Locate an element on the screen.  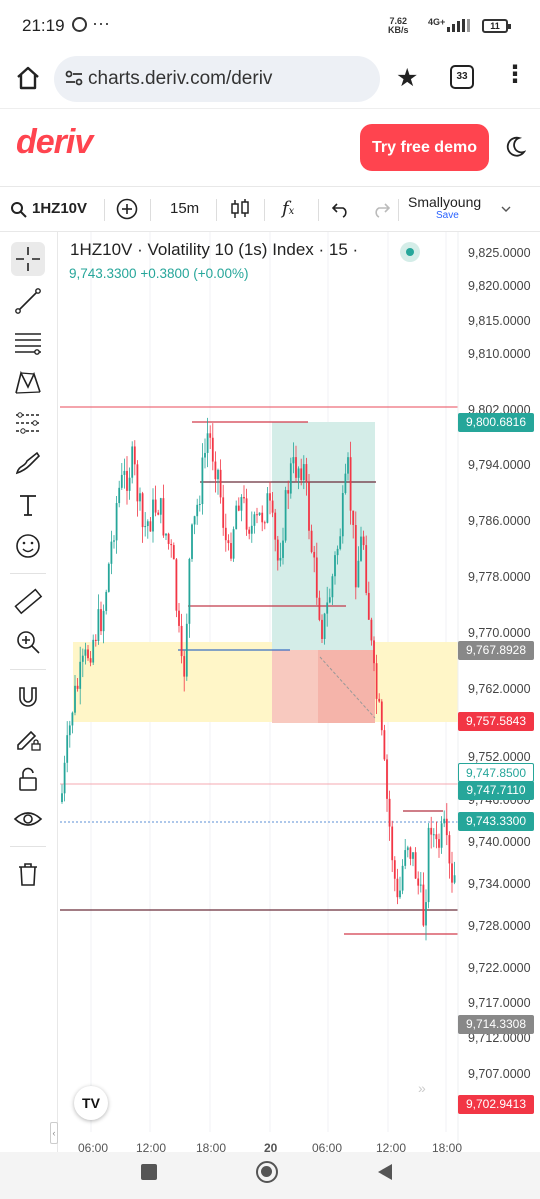
text-icon is located at coordinates (28, 505).